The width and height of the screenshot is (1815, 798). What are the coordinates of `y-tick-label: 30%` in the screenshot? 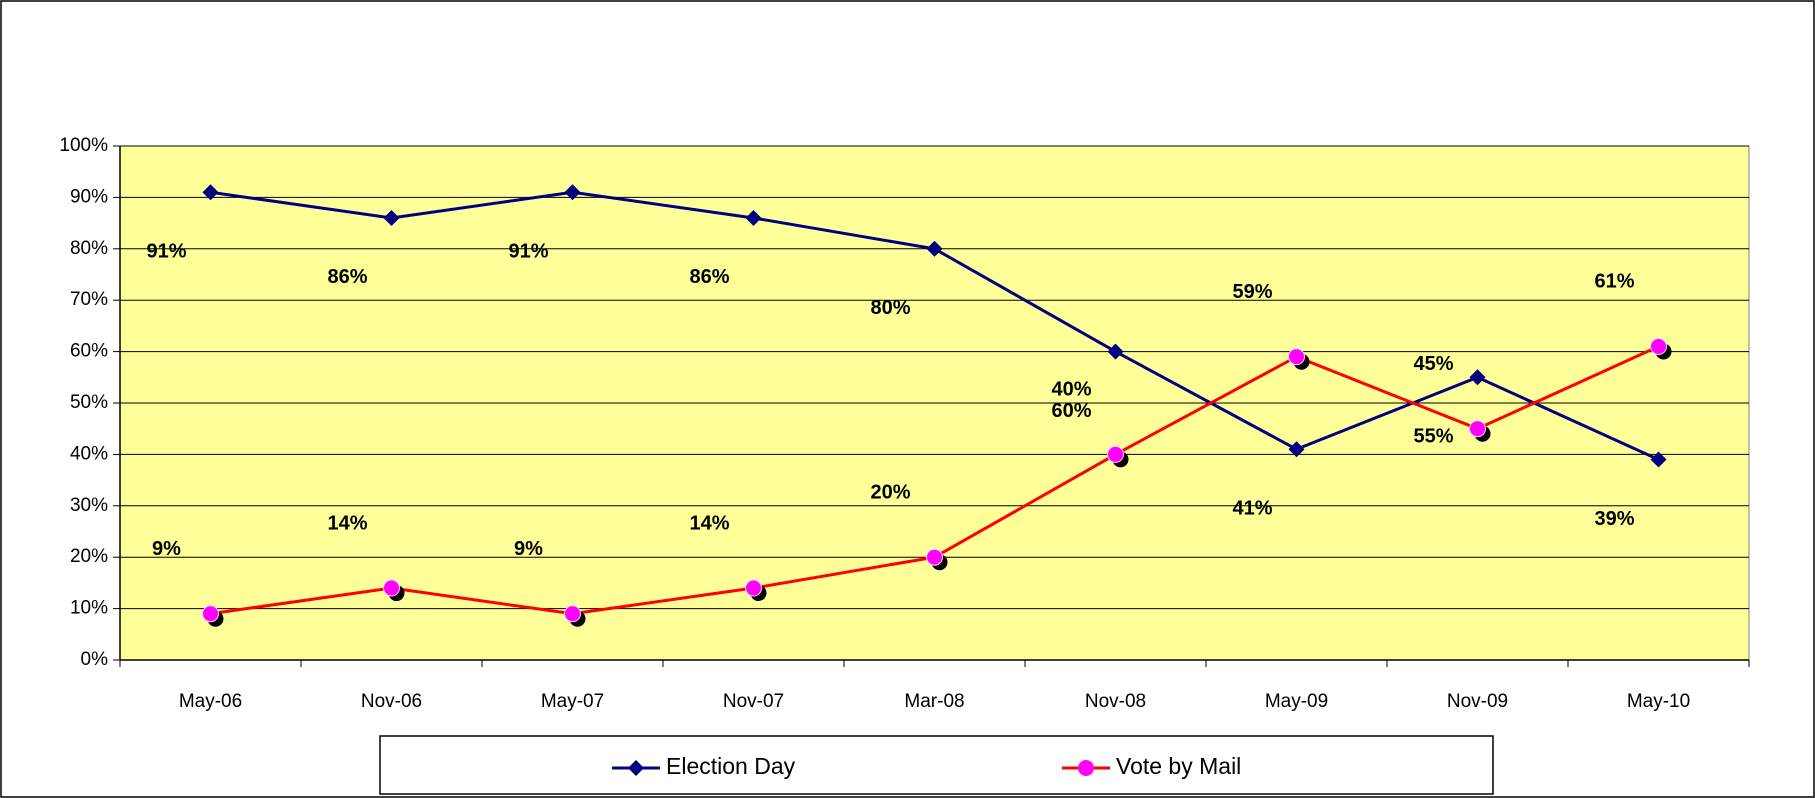 It's located at (89, 505).